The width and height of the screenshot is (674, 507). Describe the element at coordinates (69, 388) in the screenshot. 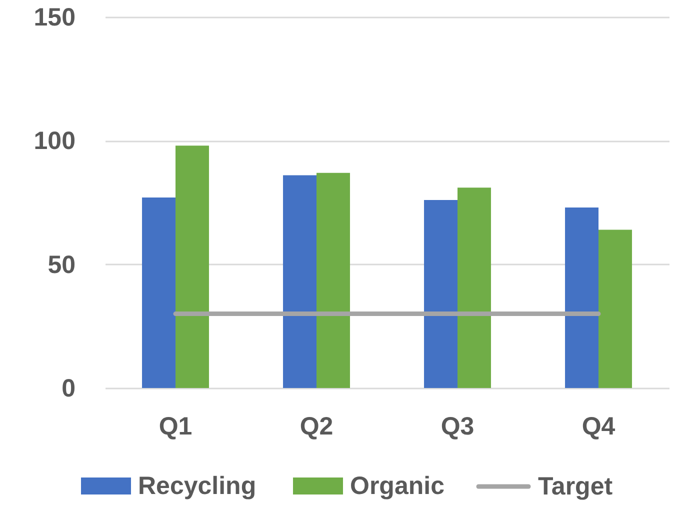

I see `y-tick-label: 0` at that location.